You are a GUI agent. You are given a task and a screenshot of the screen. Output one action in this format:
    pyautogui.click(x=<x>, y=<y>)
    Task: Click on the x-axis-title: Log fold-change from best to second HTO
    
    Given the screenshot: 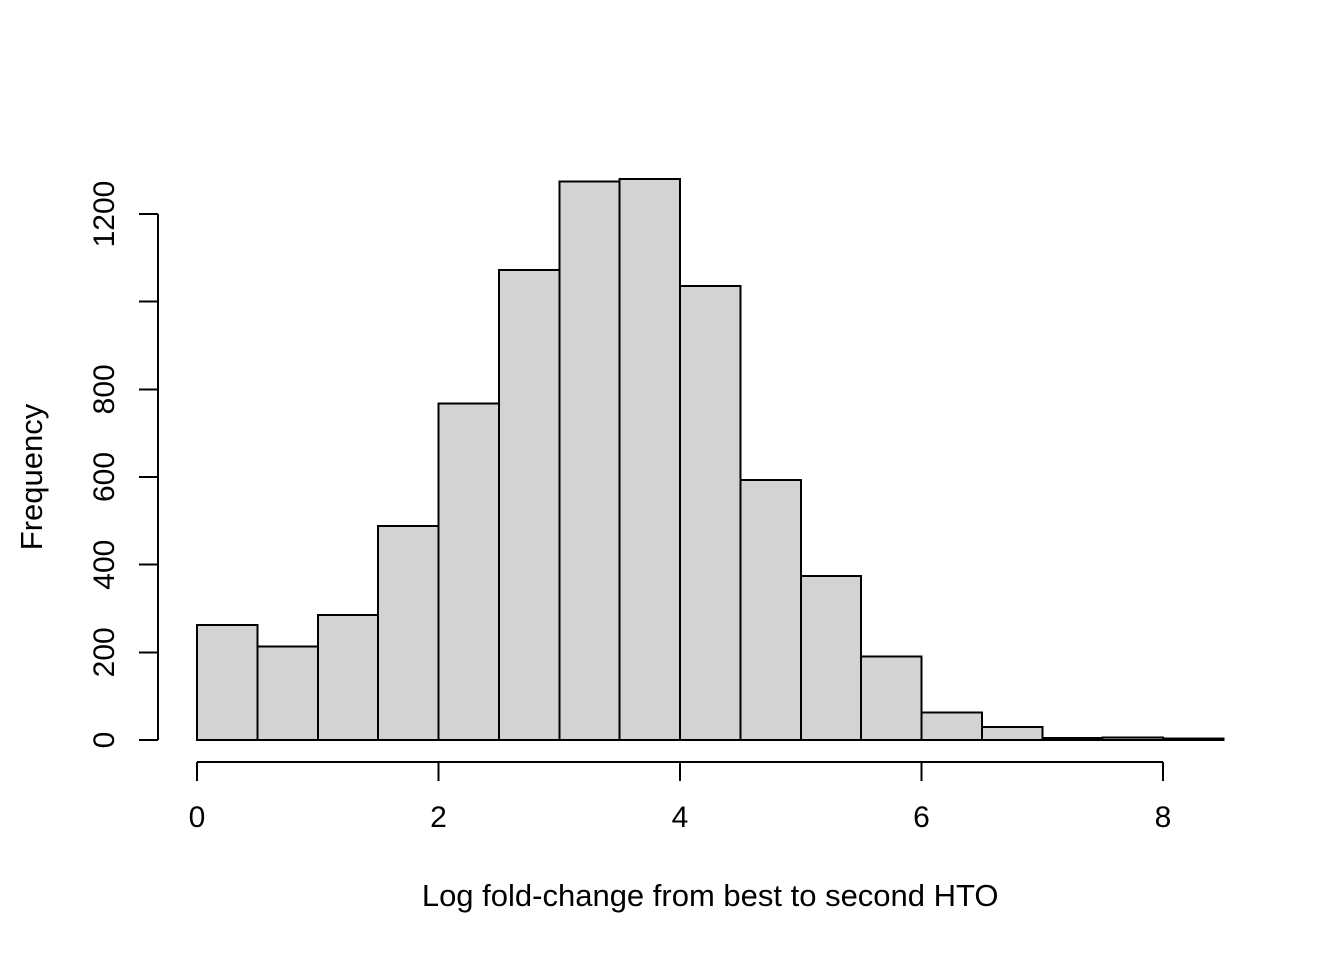 What is the action you would take?
    pyautogui.click(x=710, y=895)
    